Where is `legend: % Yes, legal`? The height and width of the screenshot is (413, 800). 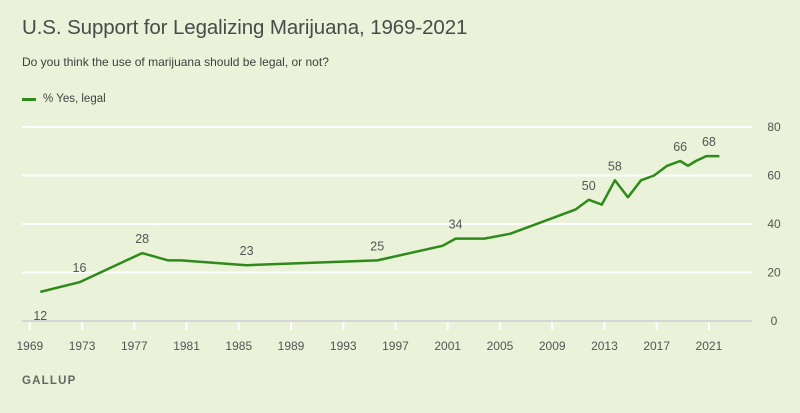 legend: % Yes, legal is located at coordinates (64, 99).